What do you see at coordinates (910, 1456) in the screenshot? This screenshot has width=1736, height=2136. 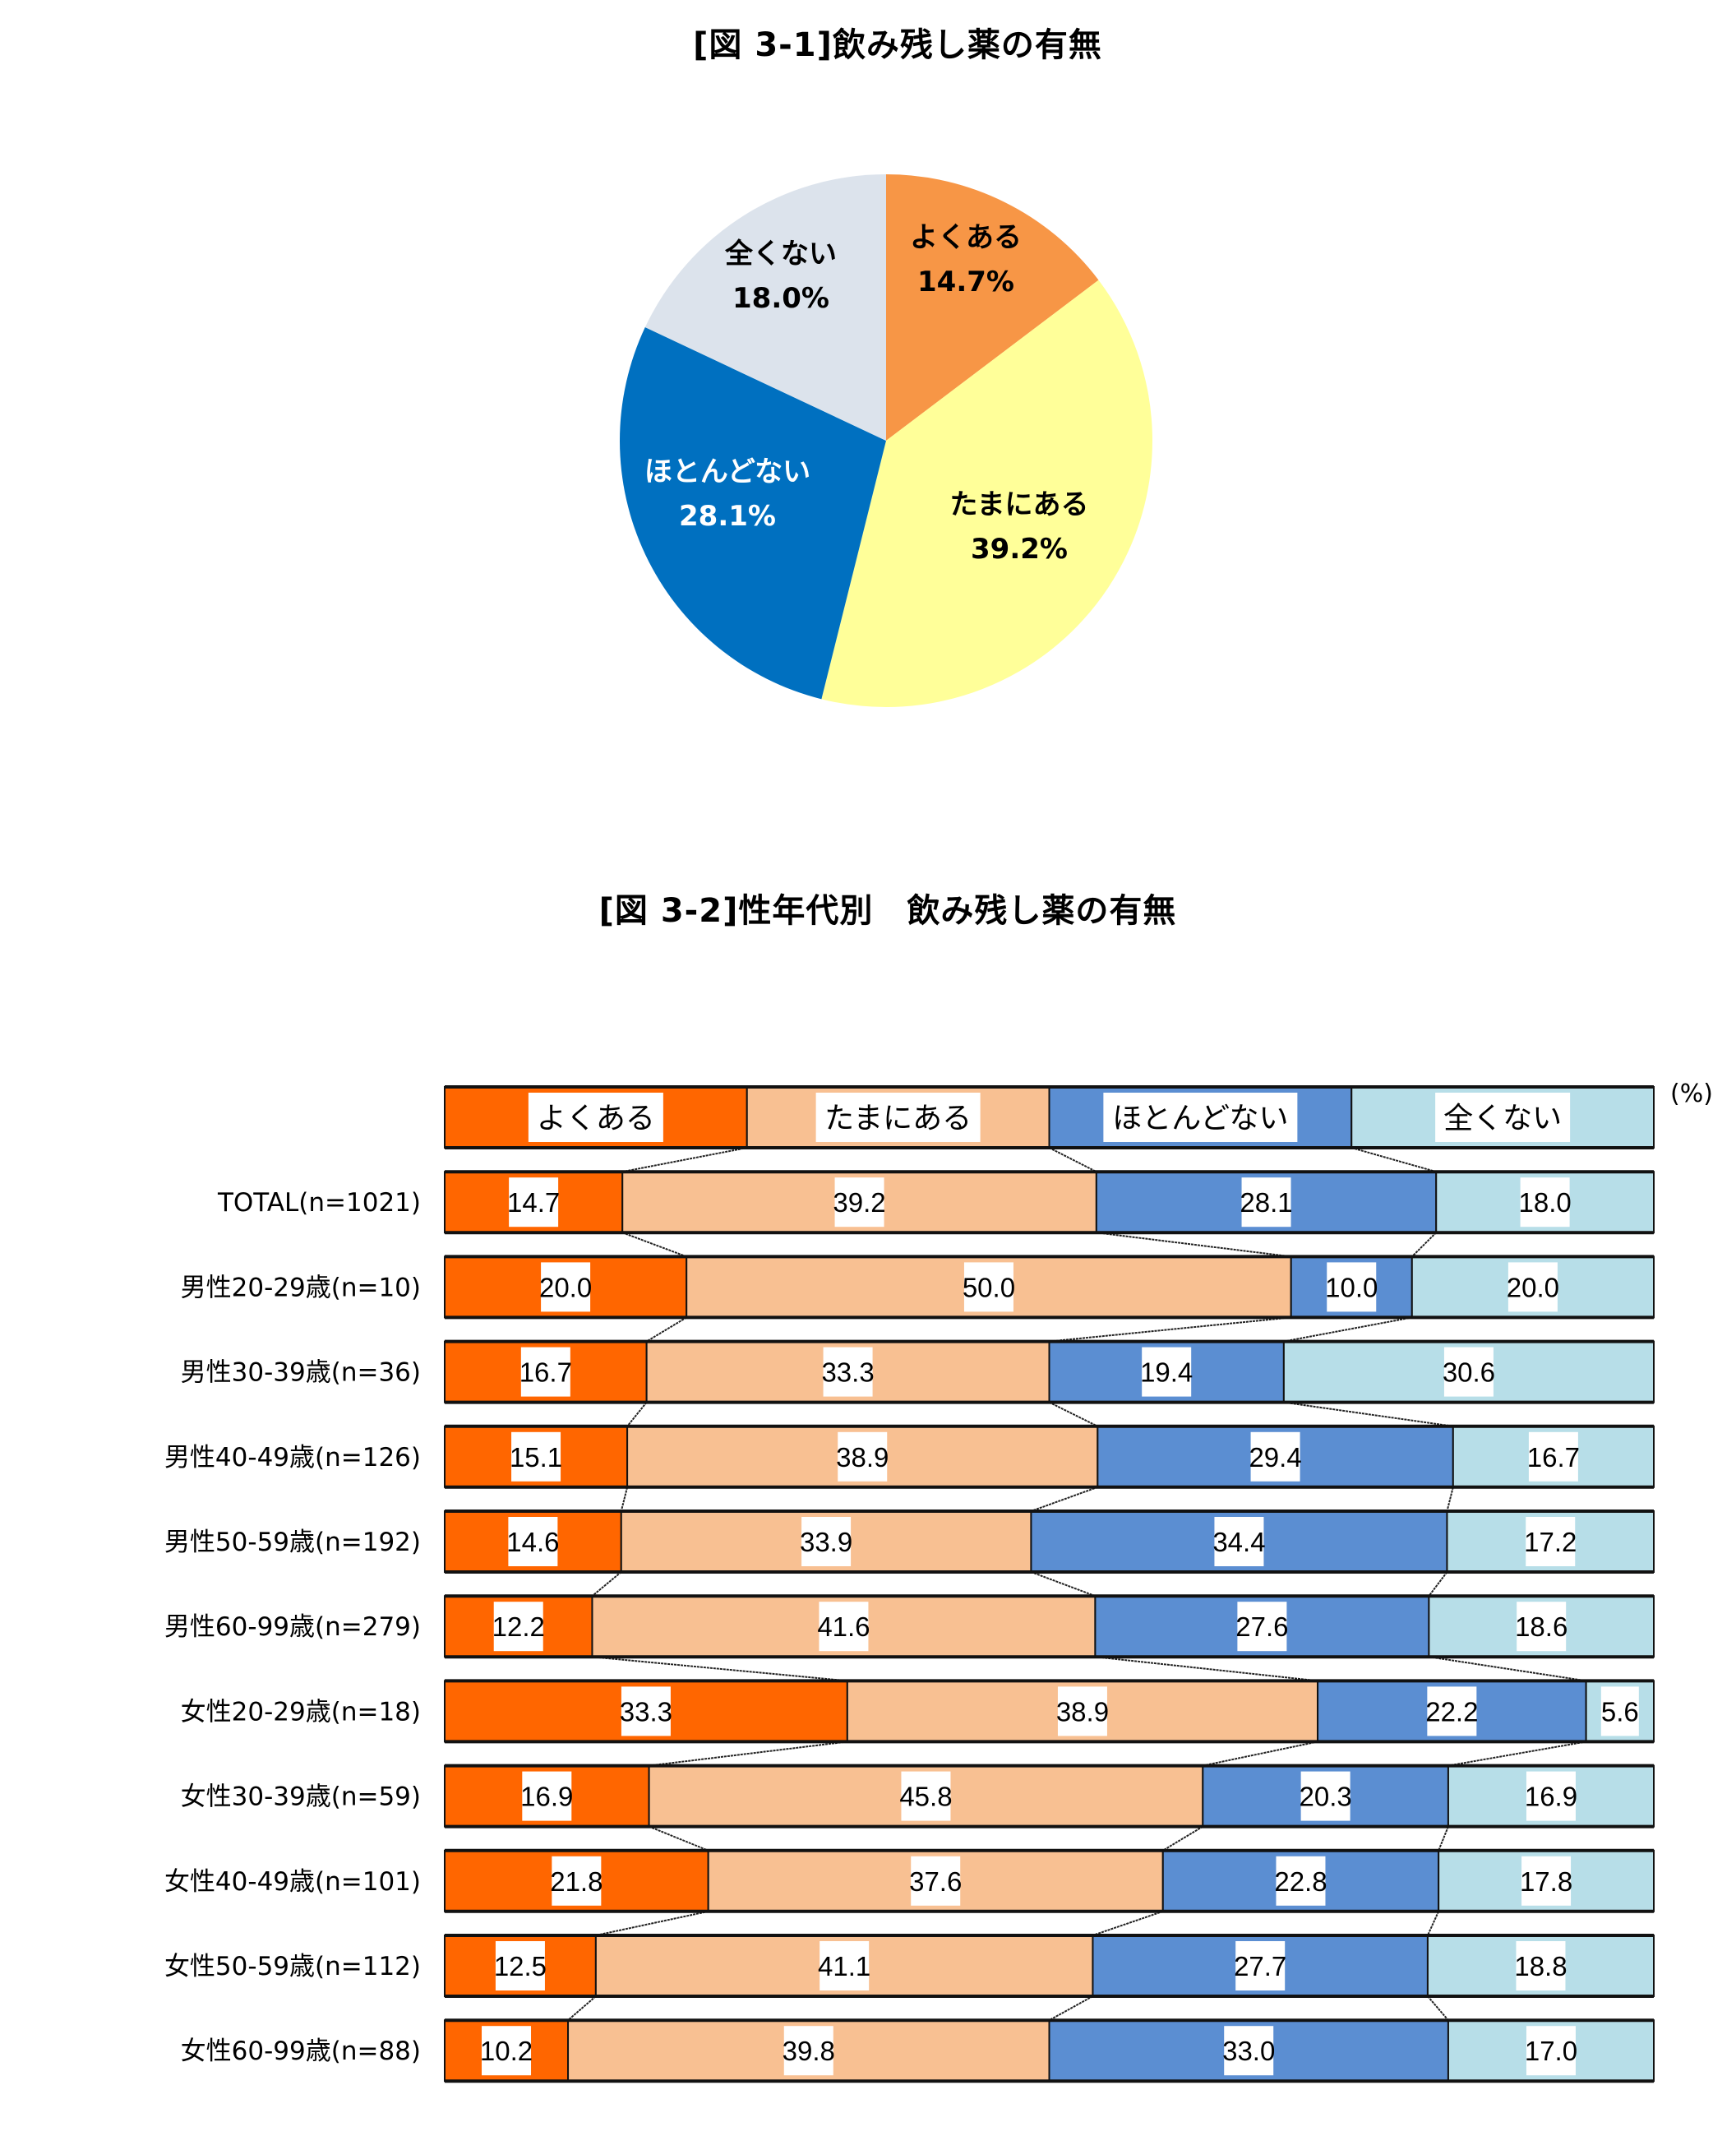 I see `bar-row: 男性40-49歳(n=126) 15.1 38.9 29.4 16.7` at bounding box center [910, 1456].